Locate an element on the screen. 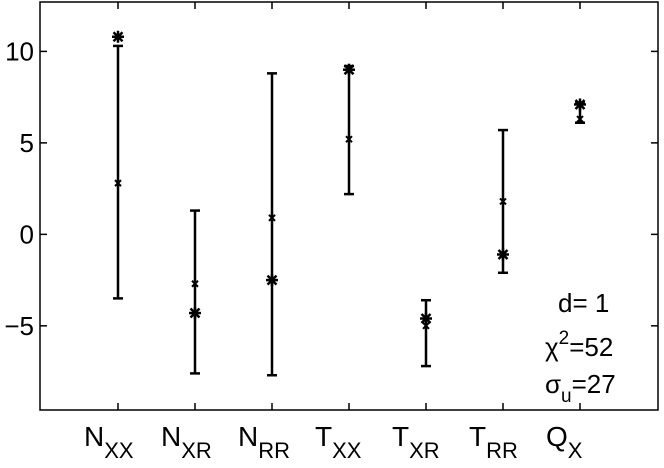  category-label: QX is located at coordinates (564, 442).